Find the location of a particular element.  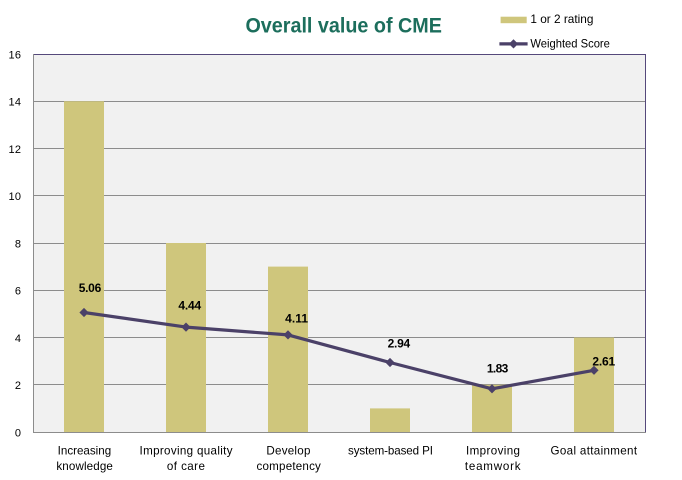

svg-text: knowledge is located at coordinates (84, 466).